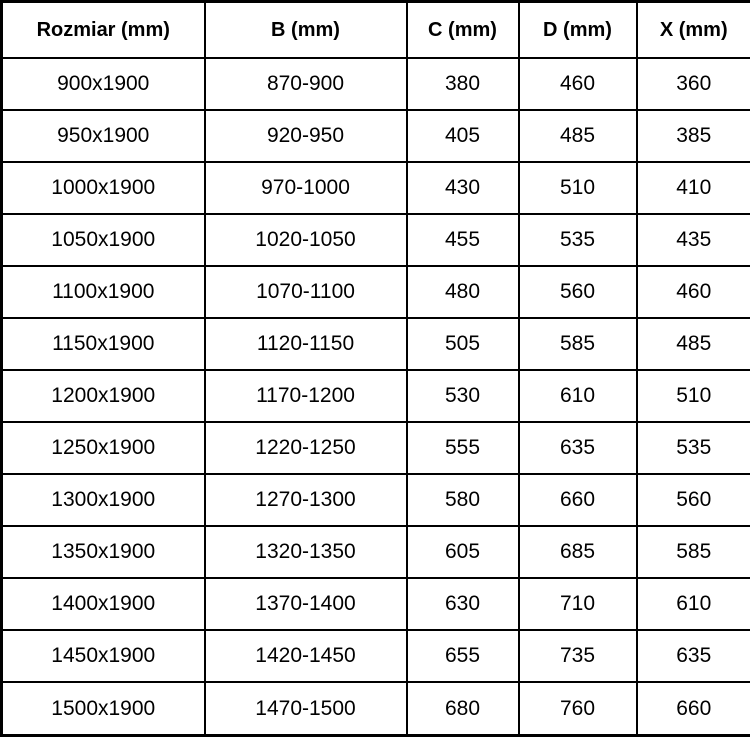 Image resolution: width=750 pixels, height=737 pixels. Describe the element at coordinates (305, 84) in the screenshot. I see `table-cell: 870-900` at that location.